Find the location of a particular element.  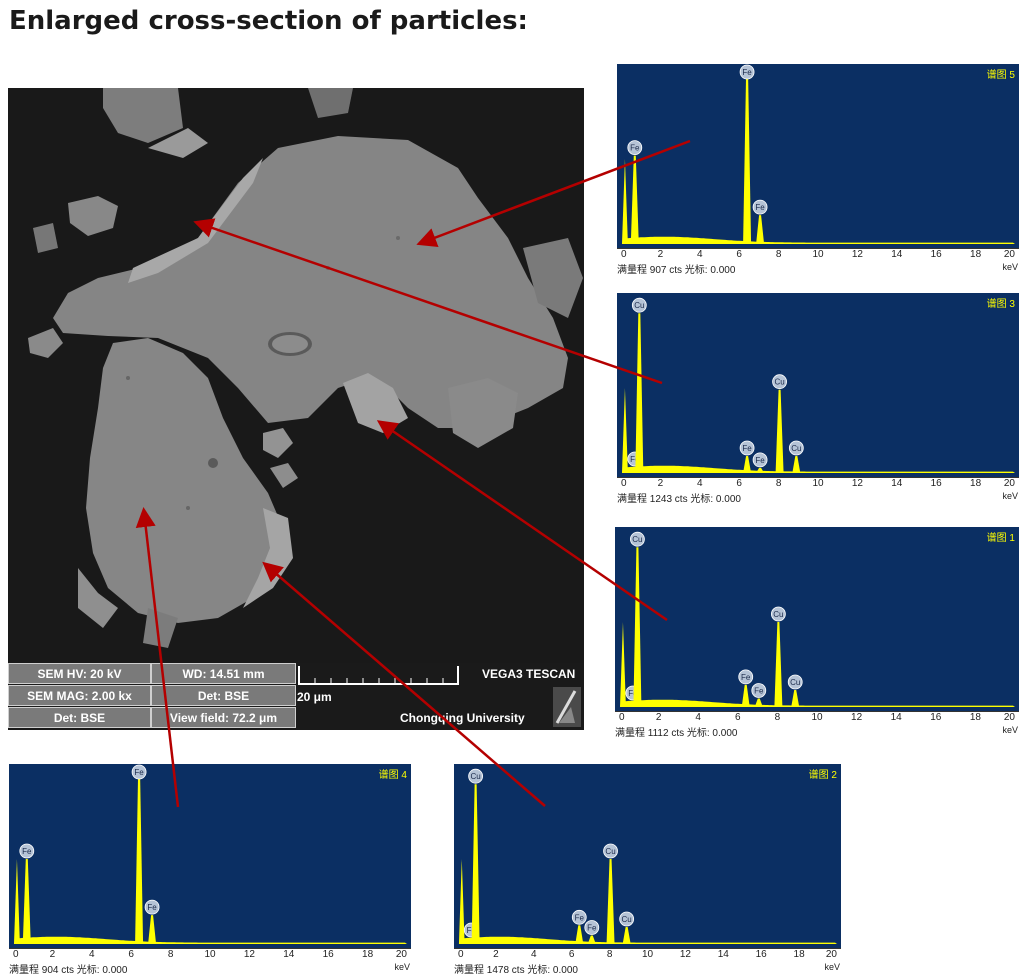

spectrum-footer: 满量程 907 cts 光标: 0.000 is located at coordinates (676, 270).